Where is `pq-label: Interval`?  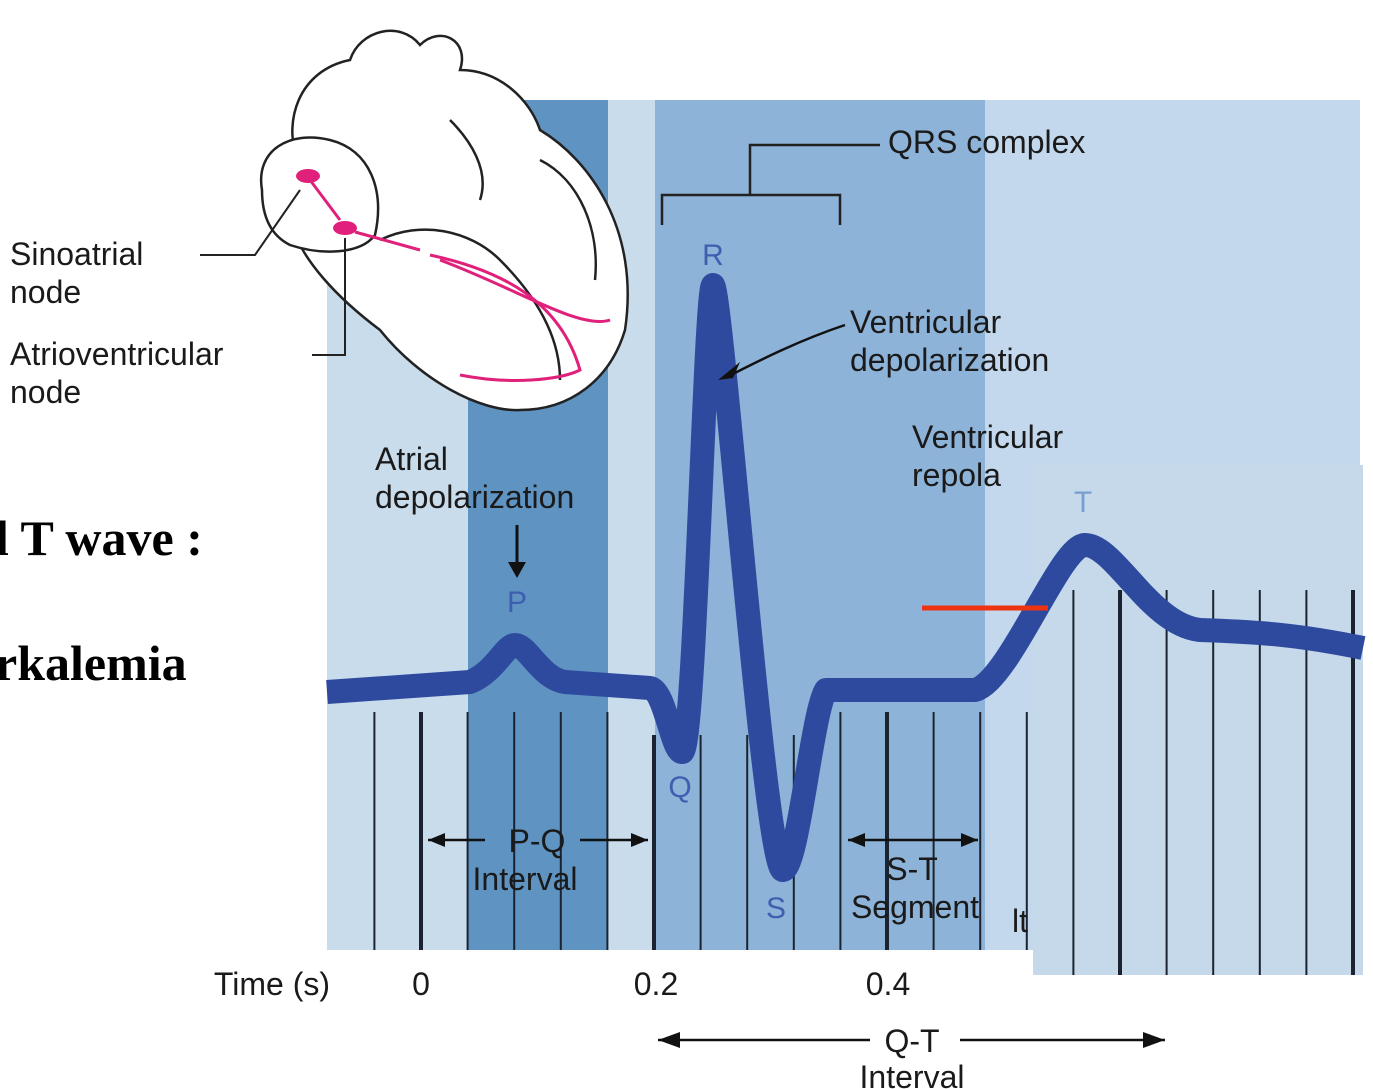
pq-label: Interval is located at coordinates (525, 879).